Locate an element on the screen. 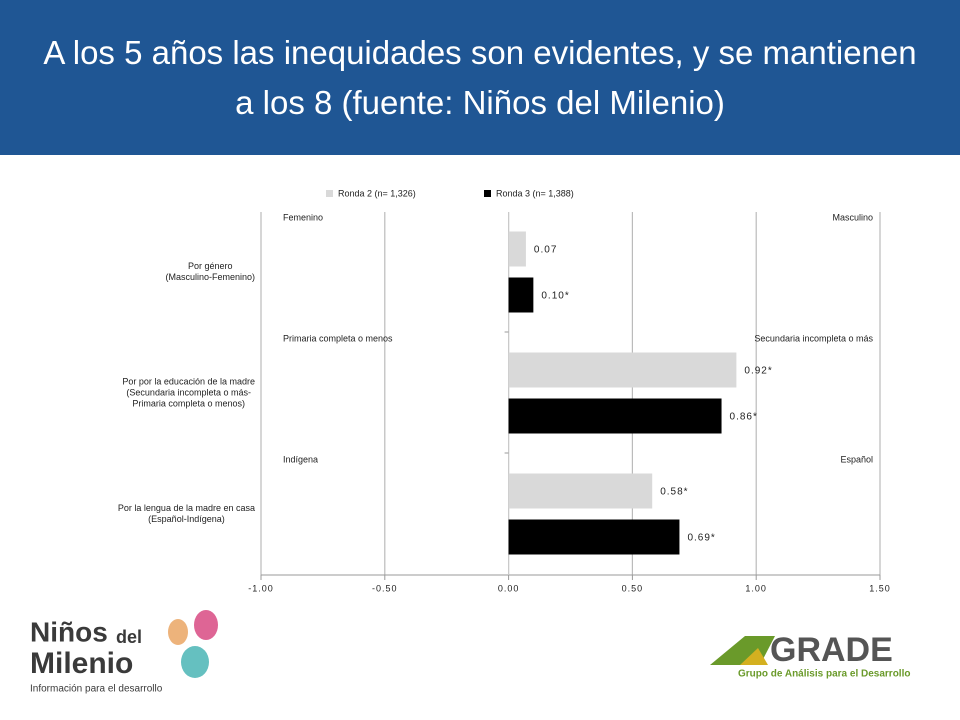  x-tick-label: -1.00 is located at coordinates (261, 588).